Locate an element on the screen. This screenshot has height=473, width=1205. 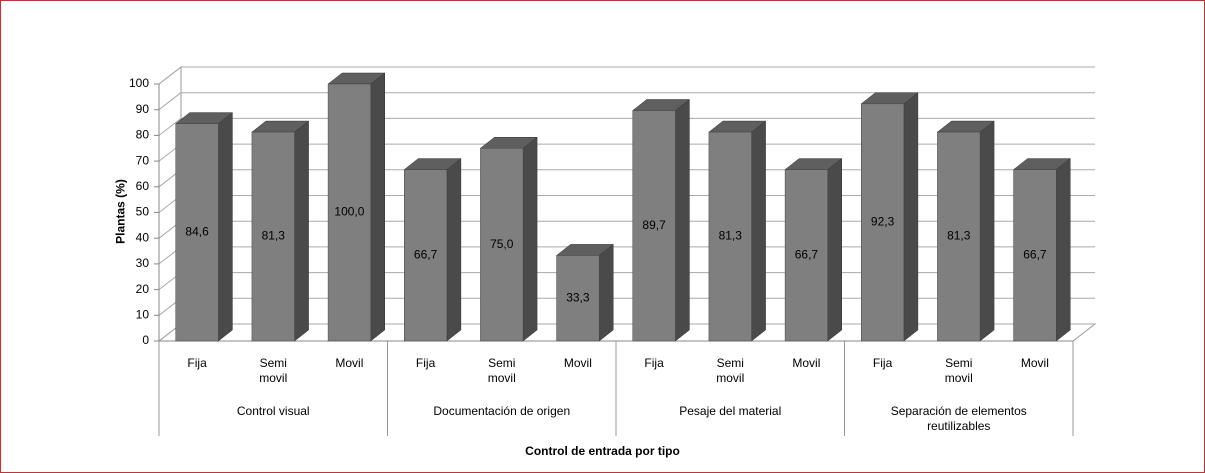
value-label: 89,7 is located at coordinates (654, 225).